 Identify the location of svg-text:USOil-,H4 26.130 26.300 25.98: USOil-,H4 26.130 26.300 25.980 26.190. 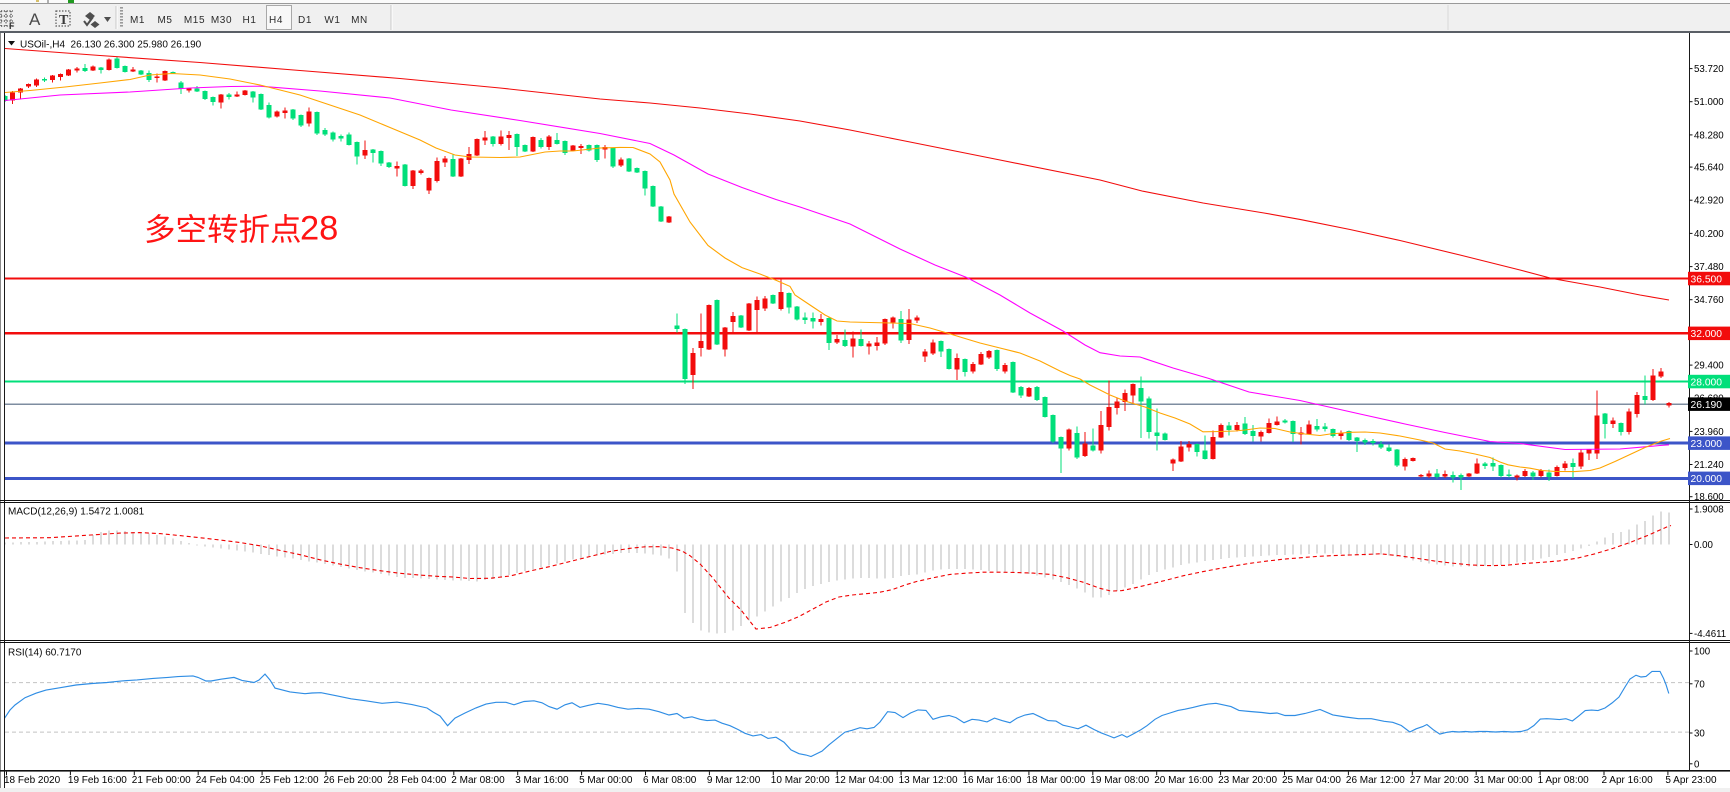
(111, 45).